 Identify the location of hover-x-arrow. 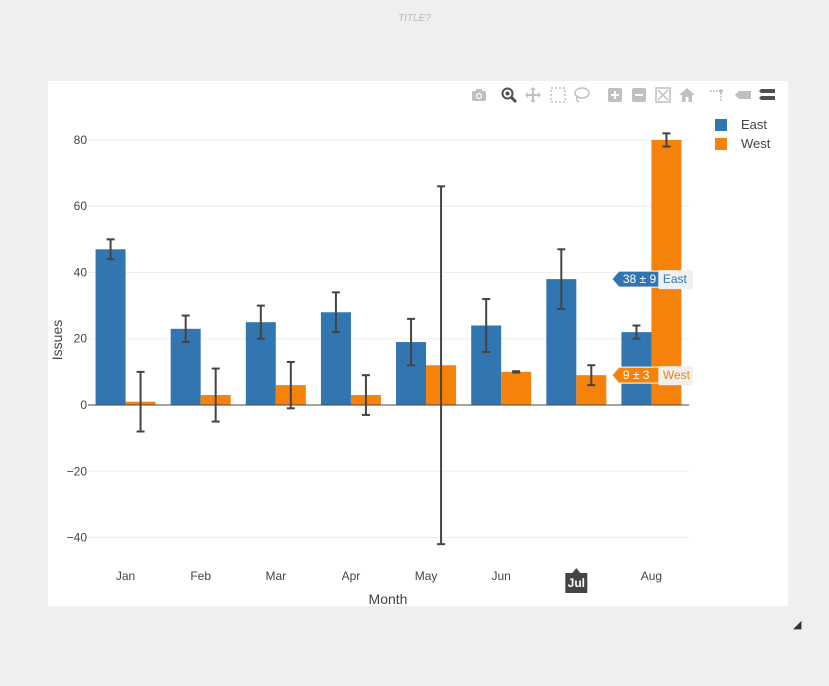
(576, 570).